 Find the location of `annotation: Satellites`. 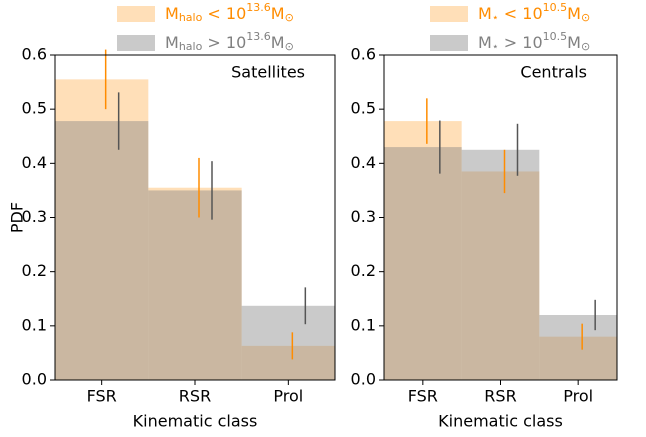

annotation: Satellites is located at coordinates (268, 72).